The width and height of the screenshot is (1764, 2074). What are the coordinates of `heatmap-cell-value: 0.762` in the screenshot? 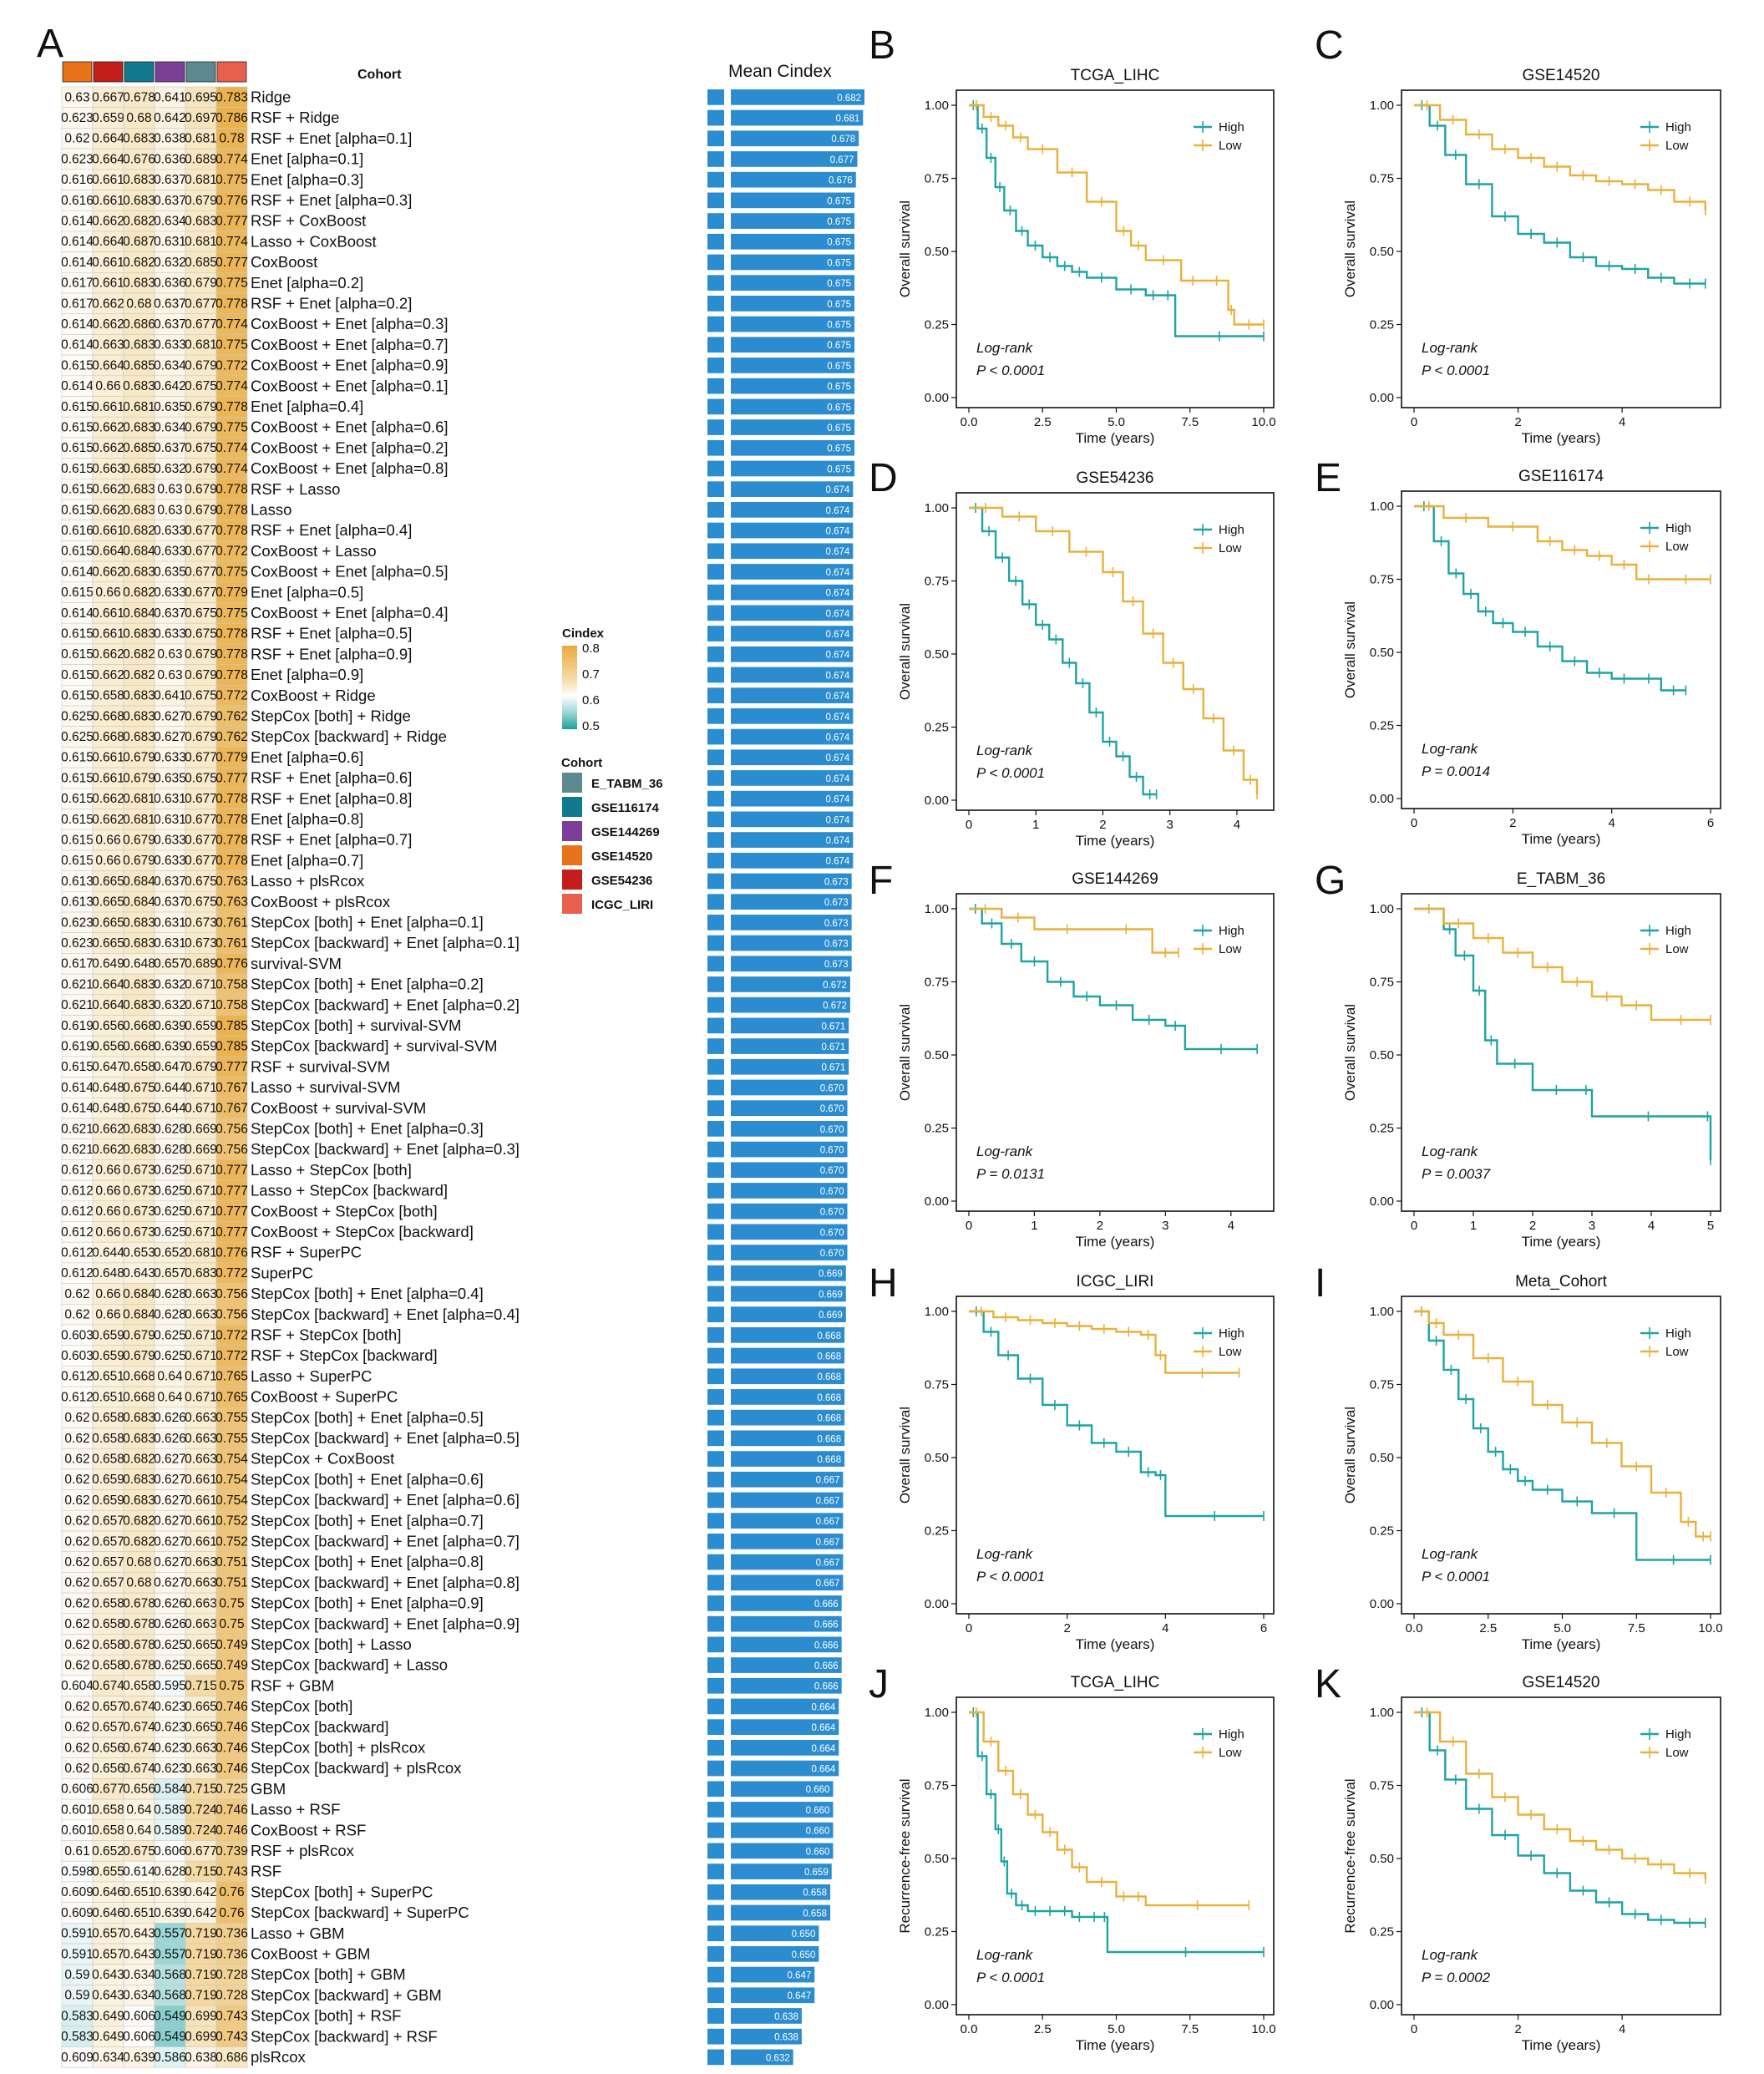 It's located at (231, 737).